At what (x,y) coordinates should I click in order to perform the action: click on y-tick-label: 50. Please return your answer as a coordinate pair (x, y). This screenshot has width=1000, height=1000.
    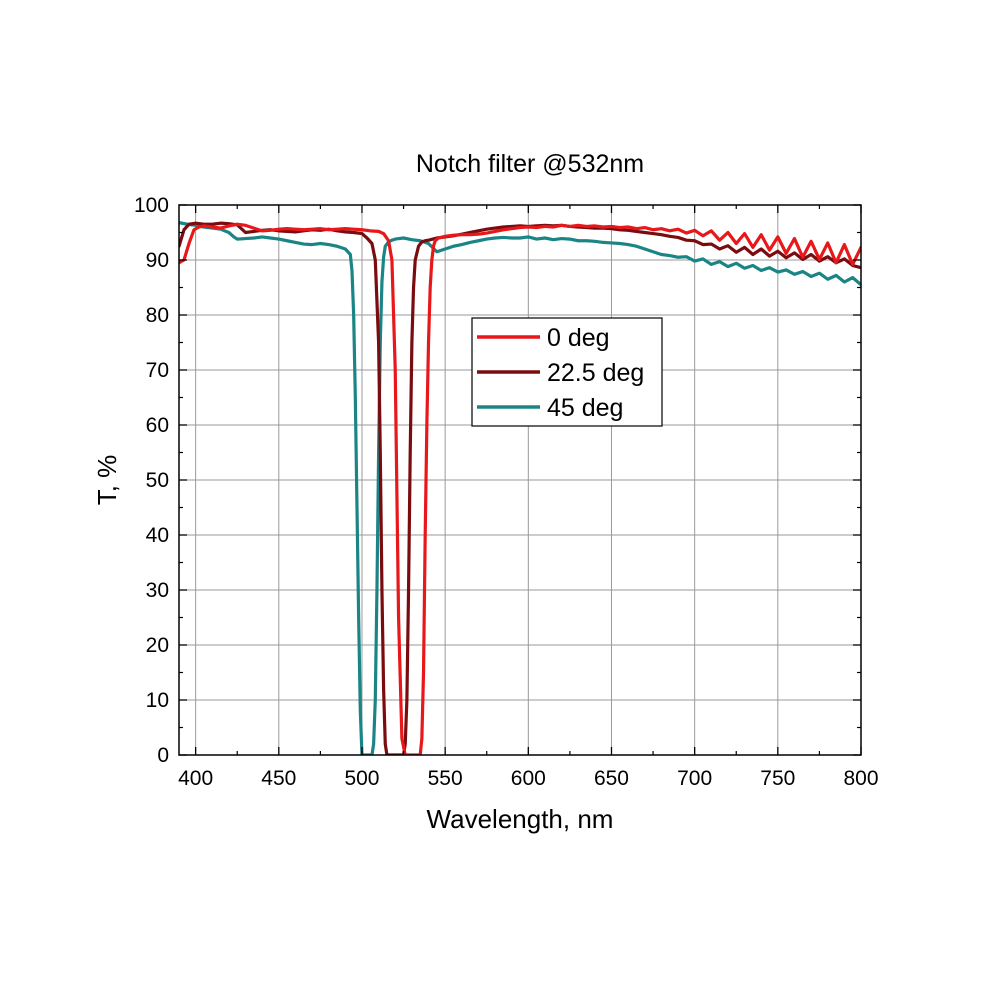
    Looking at the image, I should click on (157, 480).